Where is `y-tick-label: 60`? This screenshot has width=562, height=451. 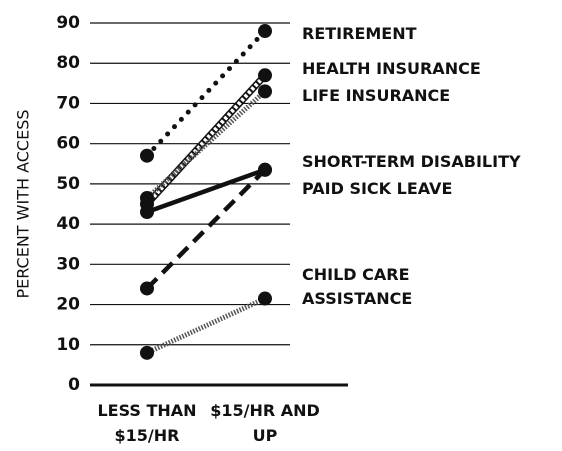
y-tick-label: 60 is located at coordinates (68, 144).